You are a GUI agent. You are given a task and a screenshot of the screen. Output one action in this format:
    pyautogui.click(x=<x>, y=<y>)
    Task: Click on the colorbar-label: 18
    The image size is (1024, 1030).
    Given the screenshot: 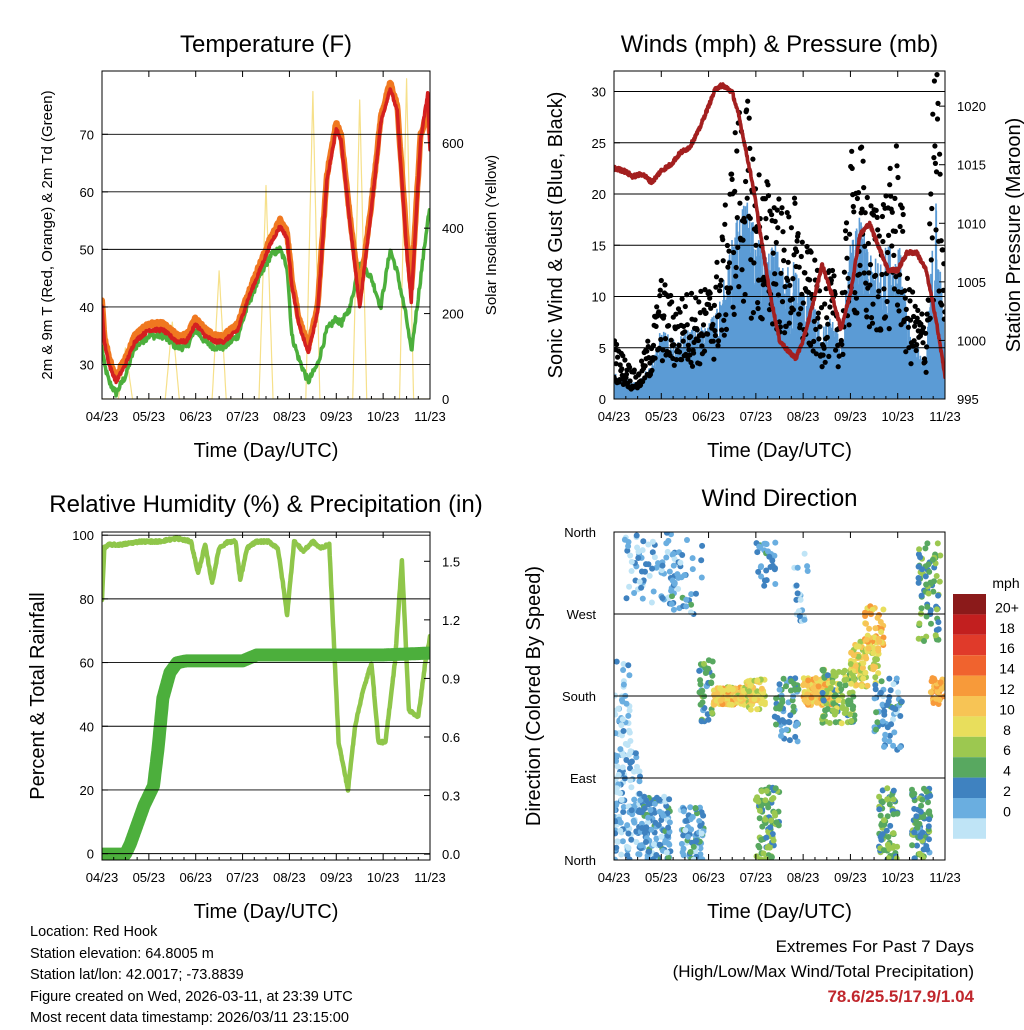 What is the action you would take?
    pyautogui.click(x=1007, y=628)
    